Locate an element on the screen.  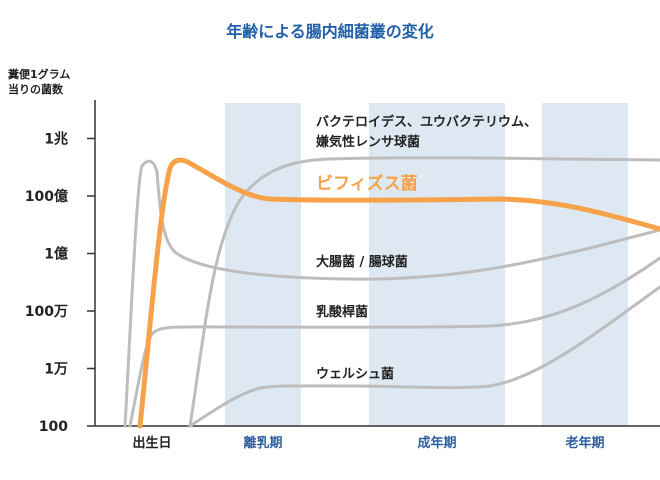
y-tick-label: 100億 is located at coordinates (46, 196).